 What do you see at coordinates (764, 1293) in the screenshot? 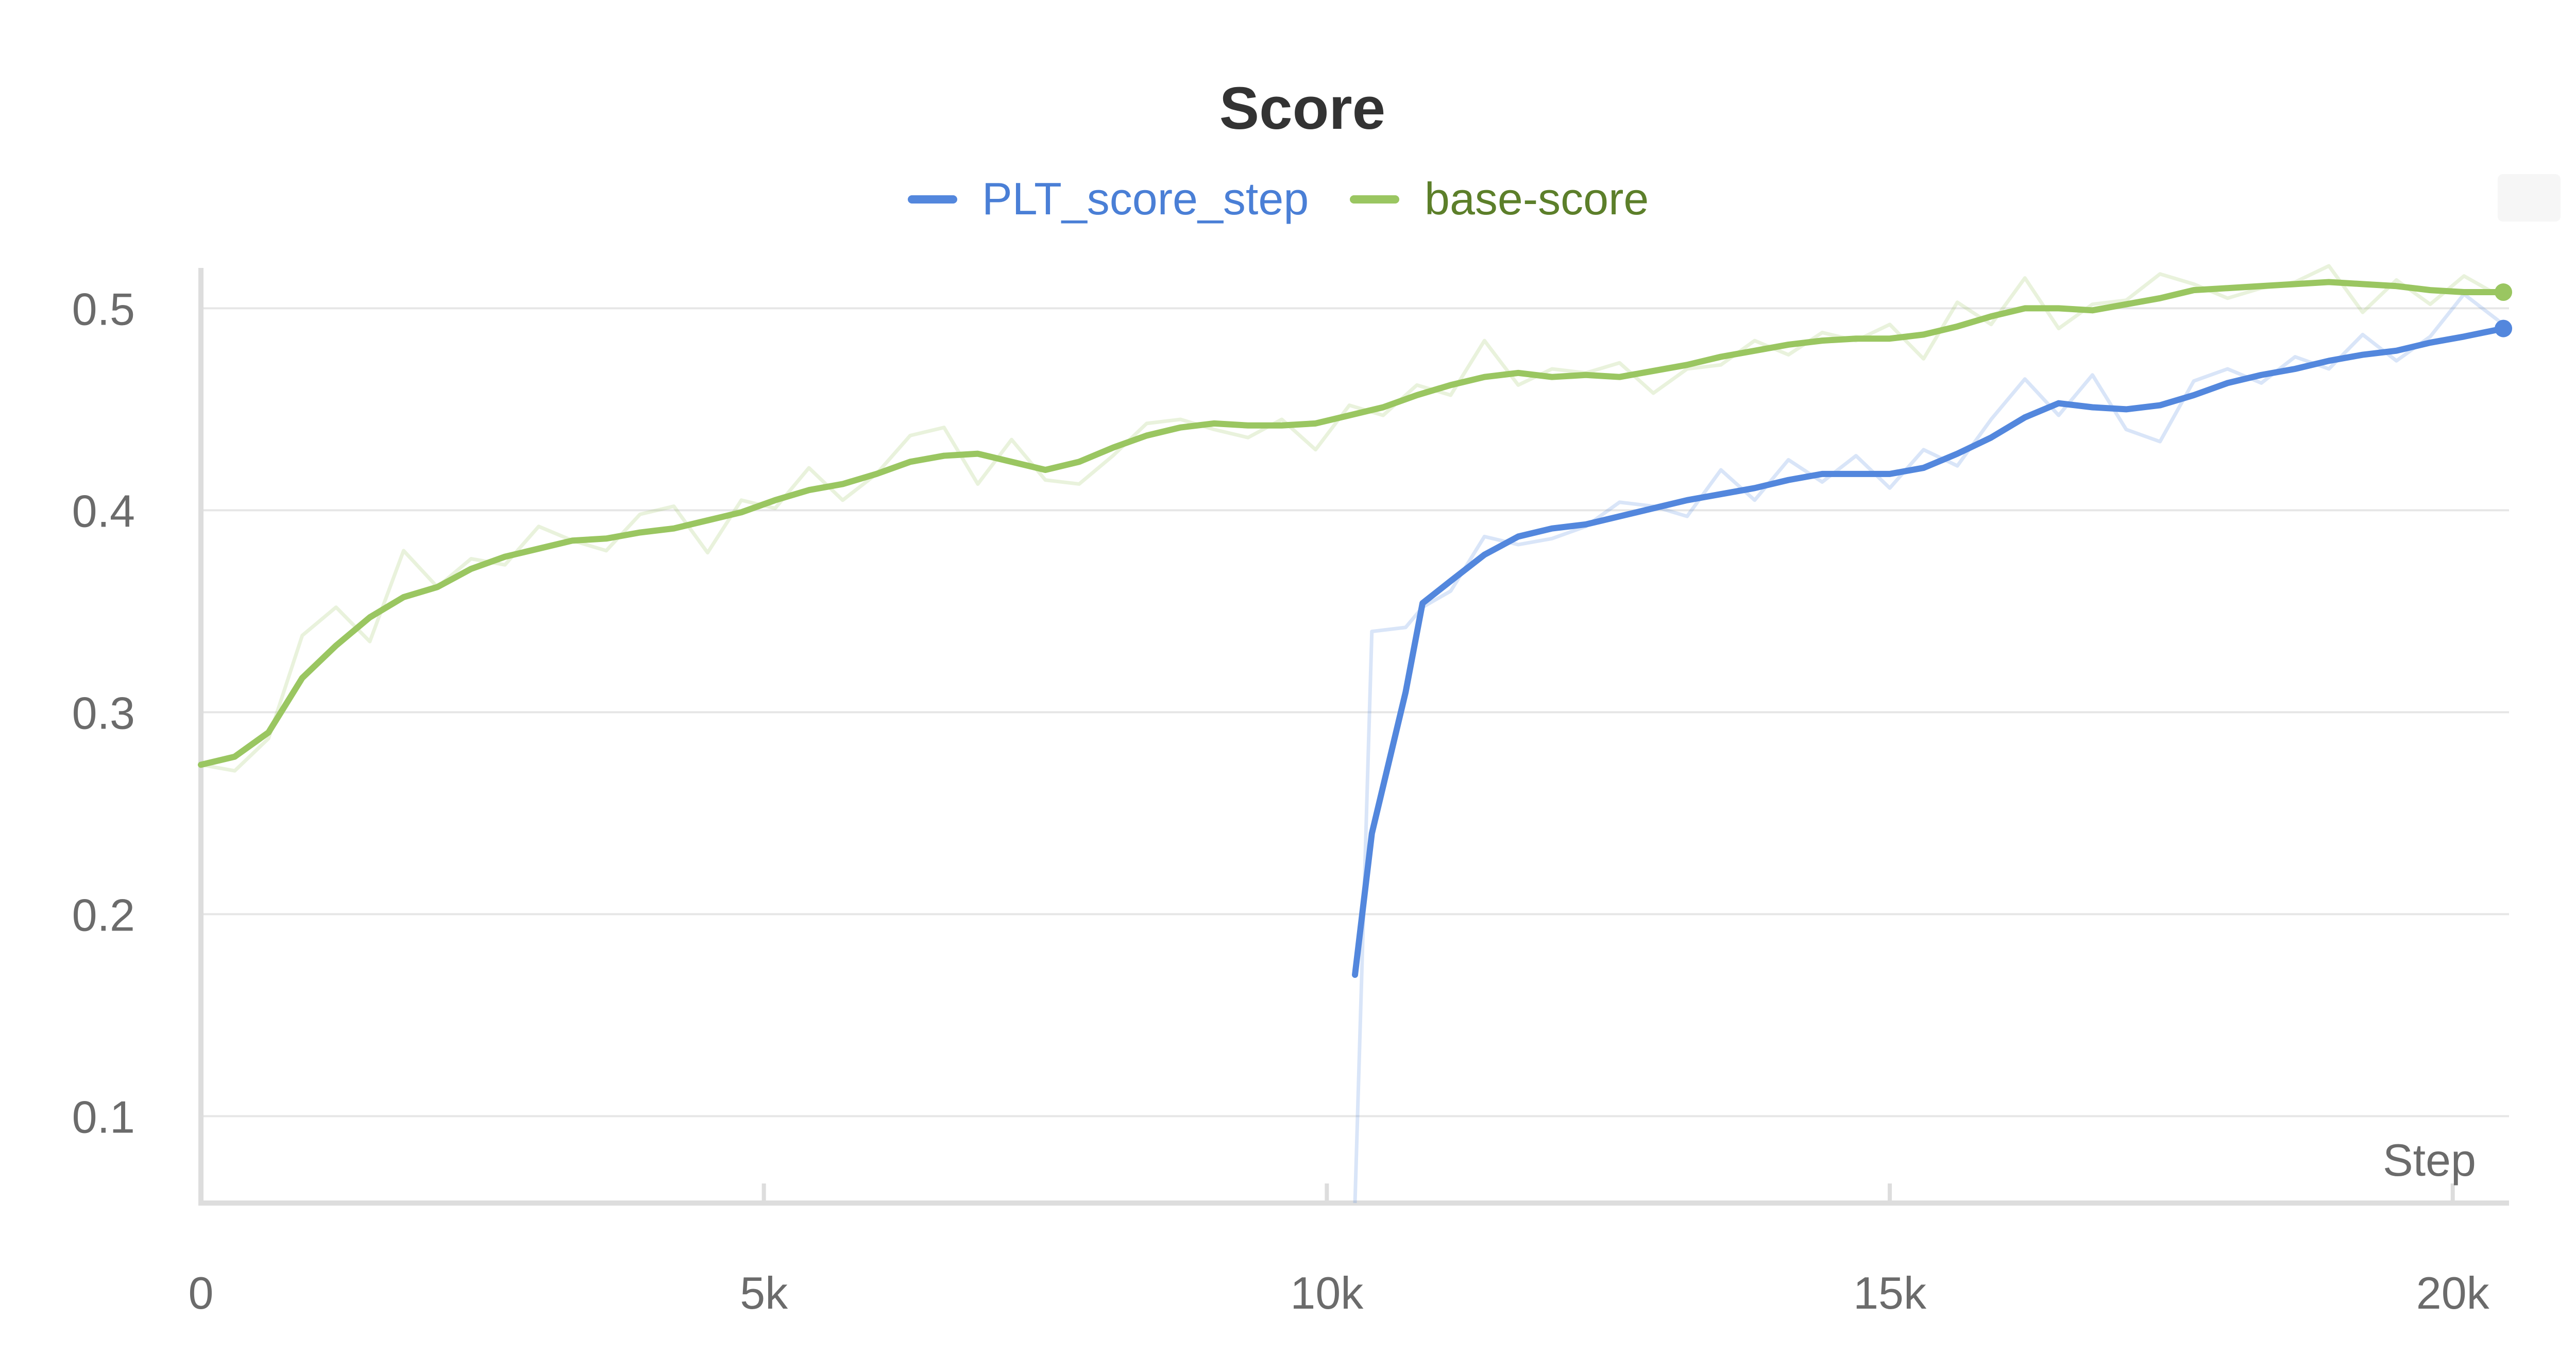
I see `x-tick-label: 5k` at bounding box center [764, 1293].